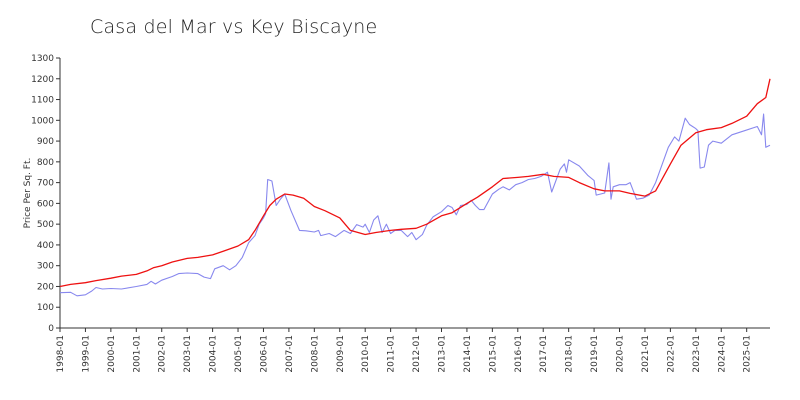  What do you see at coordinates (51, 329) in the screenshot?
I see `y-tick-label: 0` at bounding box center [51, 329].